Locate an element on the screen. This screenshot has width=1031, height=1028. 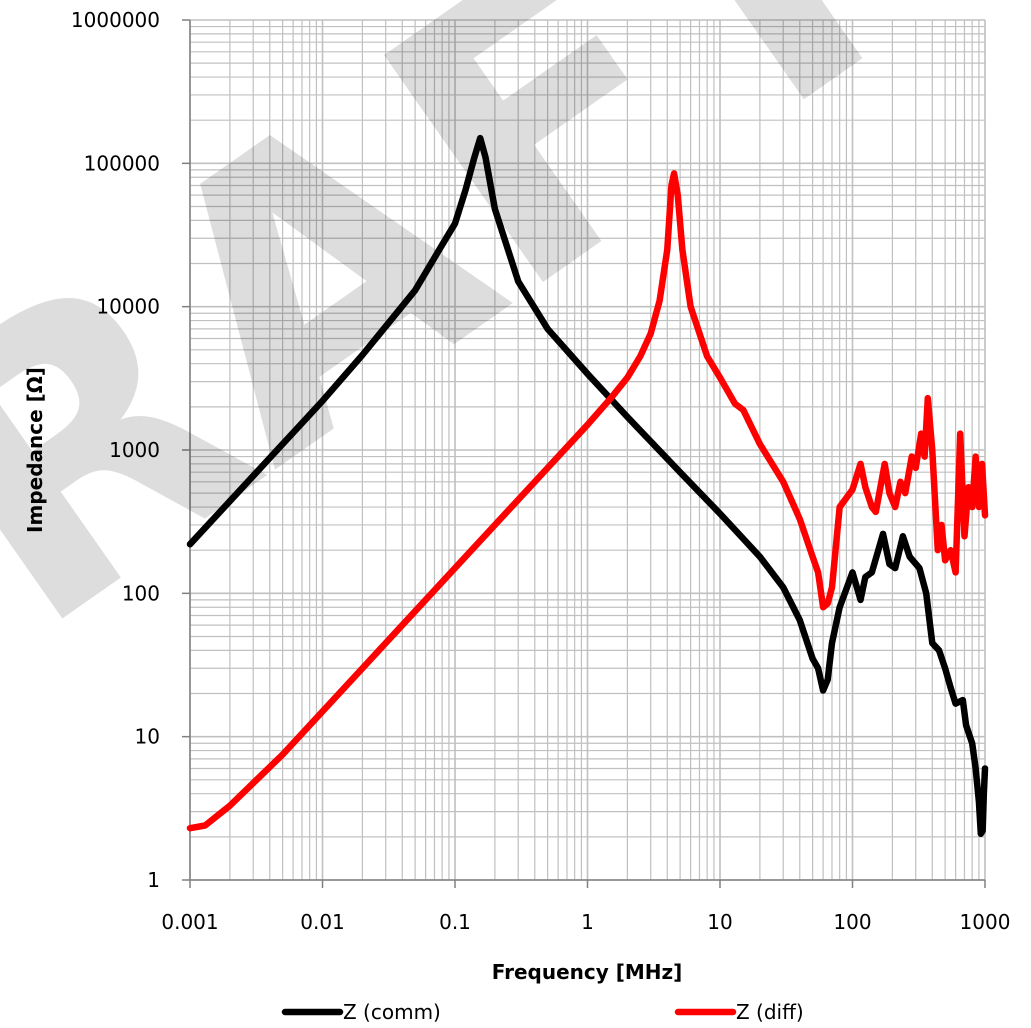
legend-label: Z (comm) is located at coordinates (392, 1012).